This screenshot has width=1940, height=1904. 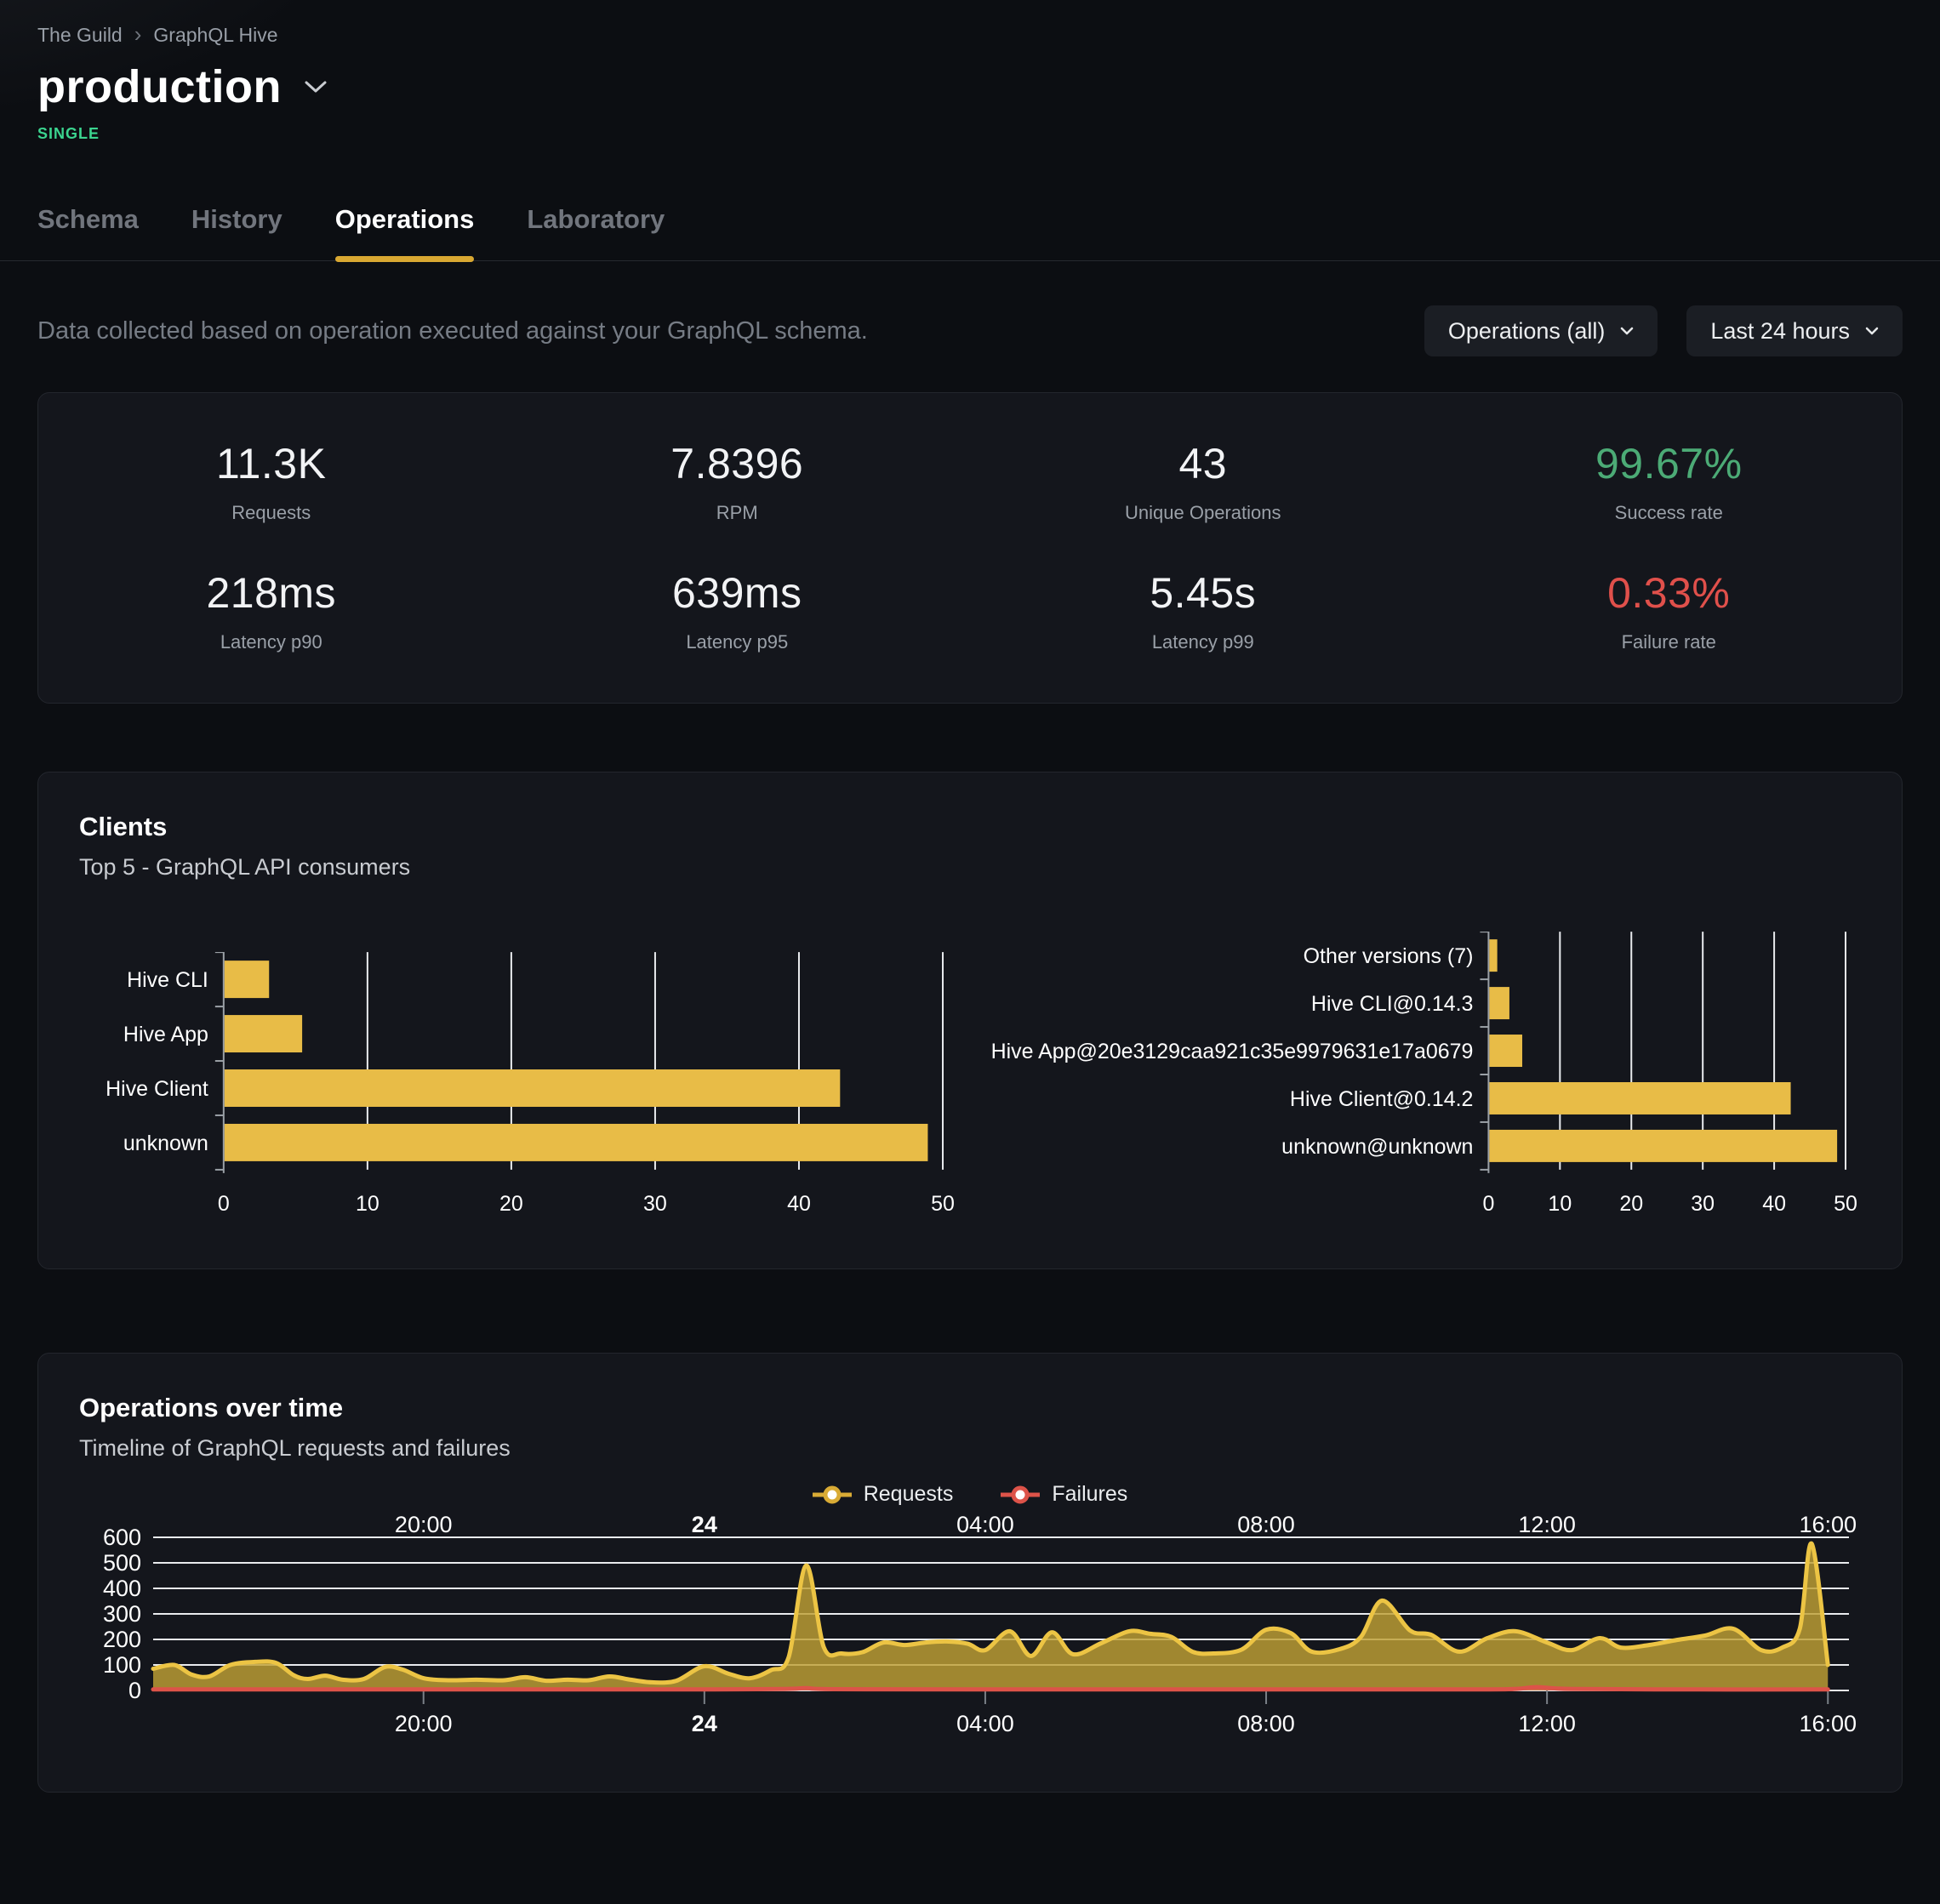 What do you see at coordinates (1382, 1099) in the screenshot?
I see `bar-category-label: Hive Client@0.14.2` at bounding box center [1382, 1099].